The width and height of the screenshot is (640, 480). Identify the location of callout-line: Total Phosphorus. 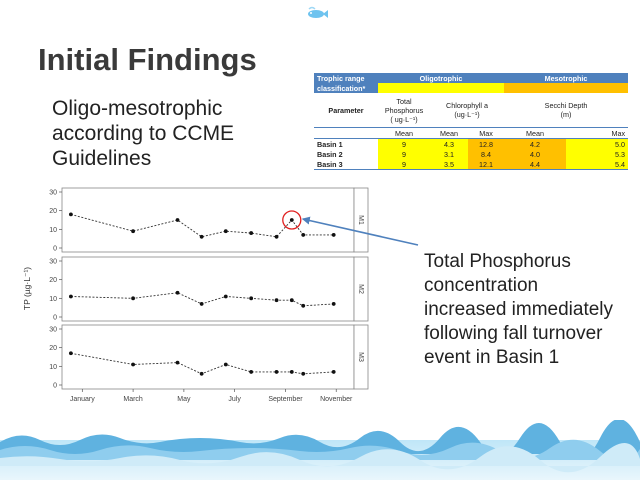
(497, 261).